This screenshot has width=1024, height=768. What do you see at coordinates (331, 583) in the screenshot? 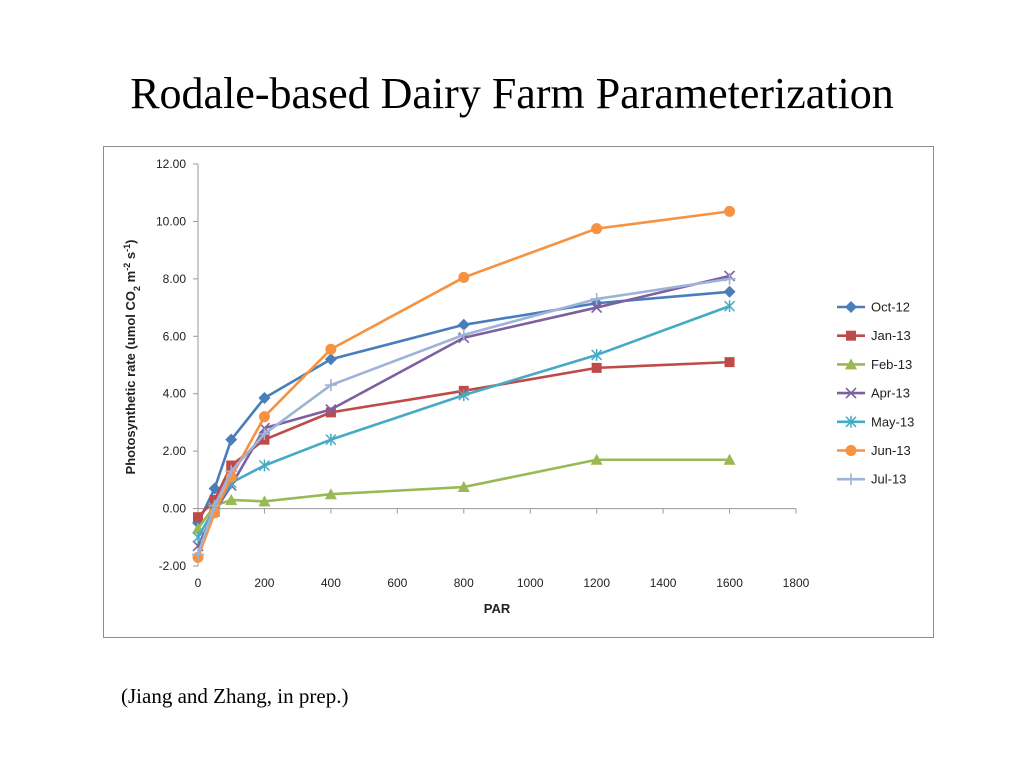
I see `x-tick-label: 400` at bounding box center [331, 583].